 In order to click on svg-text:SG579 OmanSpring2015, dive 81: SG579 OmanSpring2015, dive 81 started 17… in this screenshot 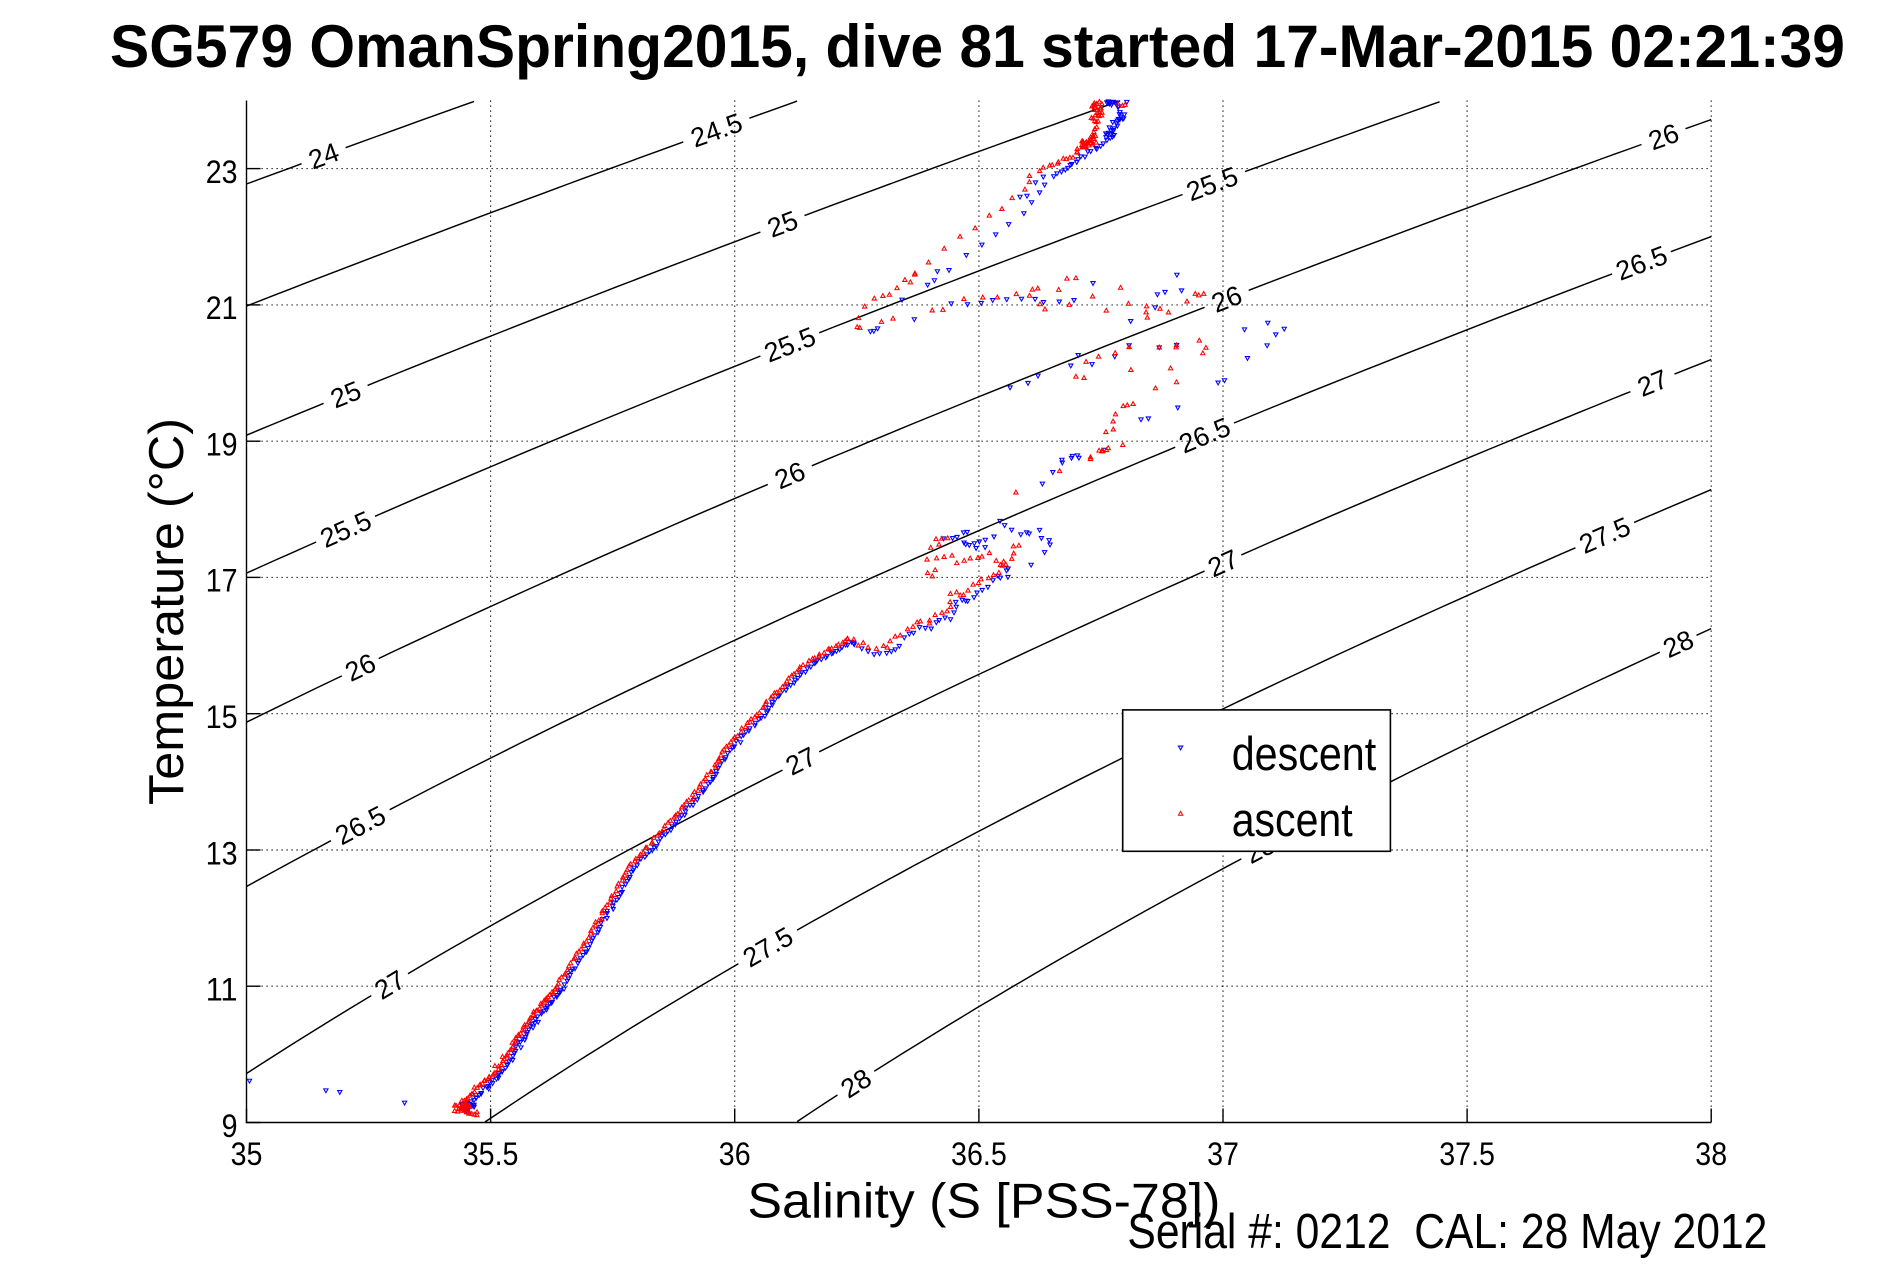, I will do `click(977, 46)`.